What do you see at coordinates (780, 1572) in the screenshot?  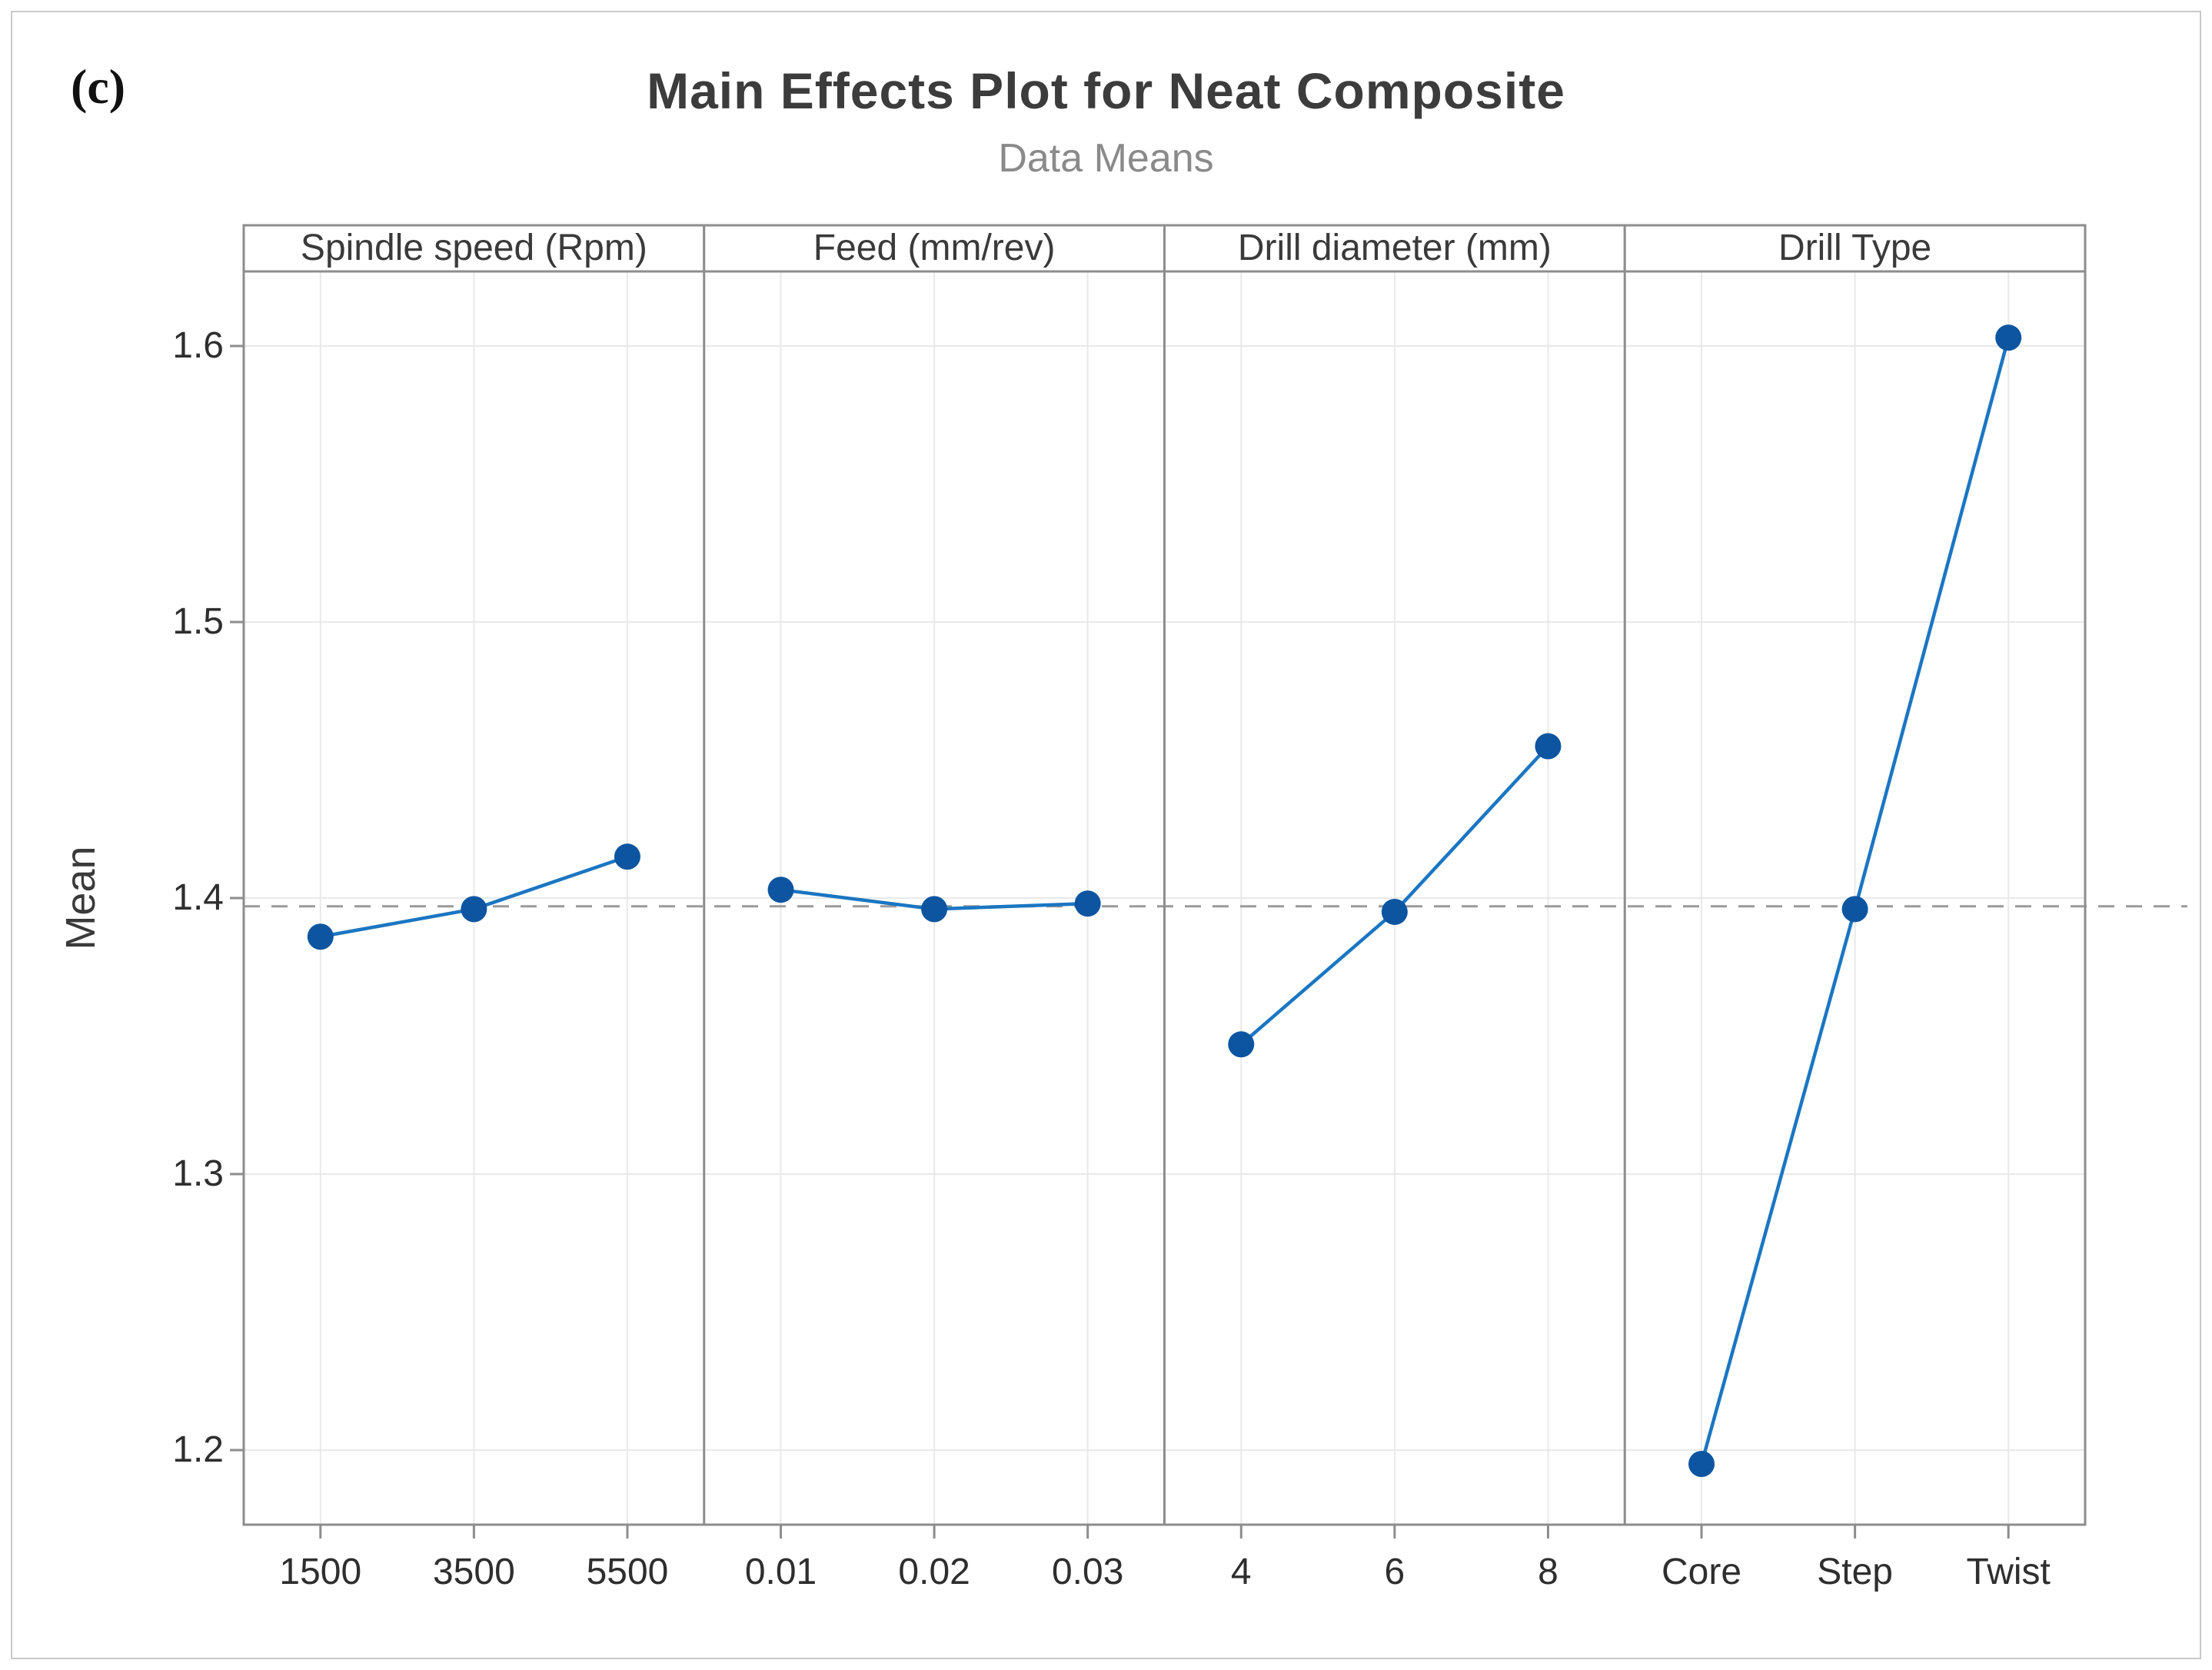 I see `x-tick-label: 0.01` at bounding box center [780, 1572].